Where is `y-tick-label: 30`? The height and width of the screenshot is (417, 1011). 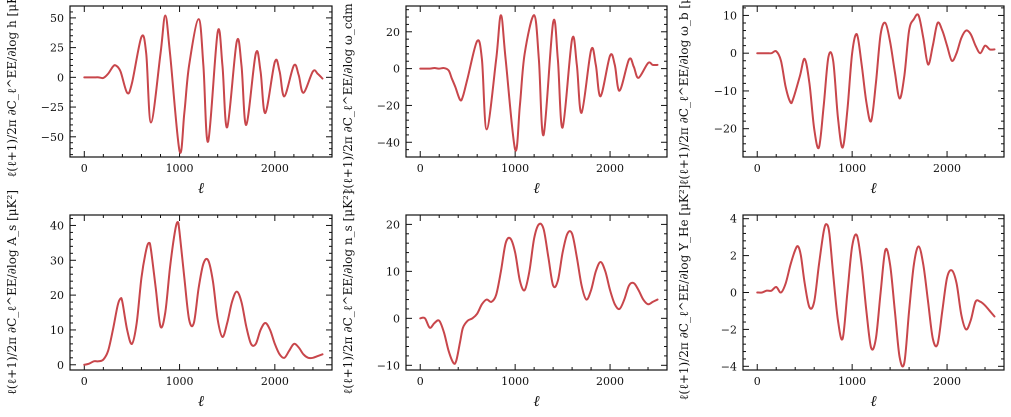
y-tick-label: 30 is located at coordinates (57, 260).